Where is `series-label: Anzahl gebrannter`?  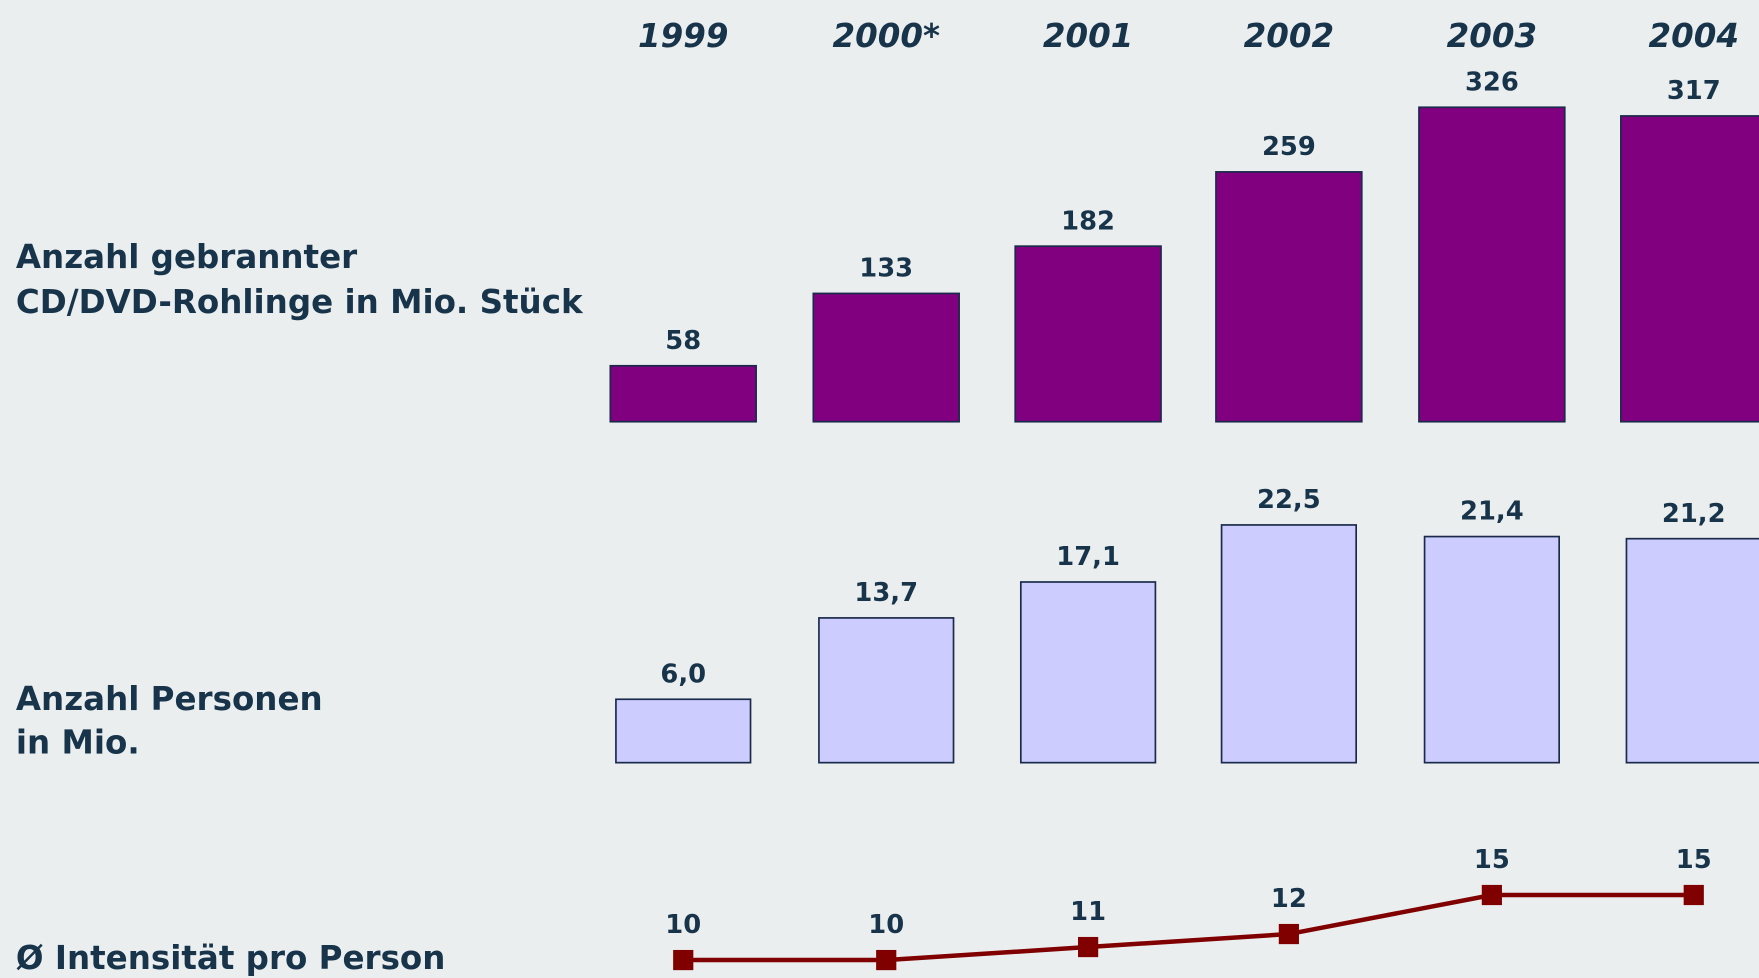 series-label: Anzahl gebrannter is located at coordinates (186, 257).